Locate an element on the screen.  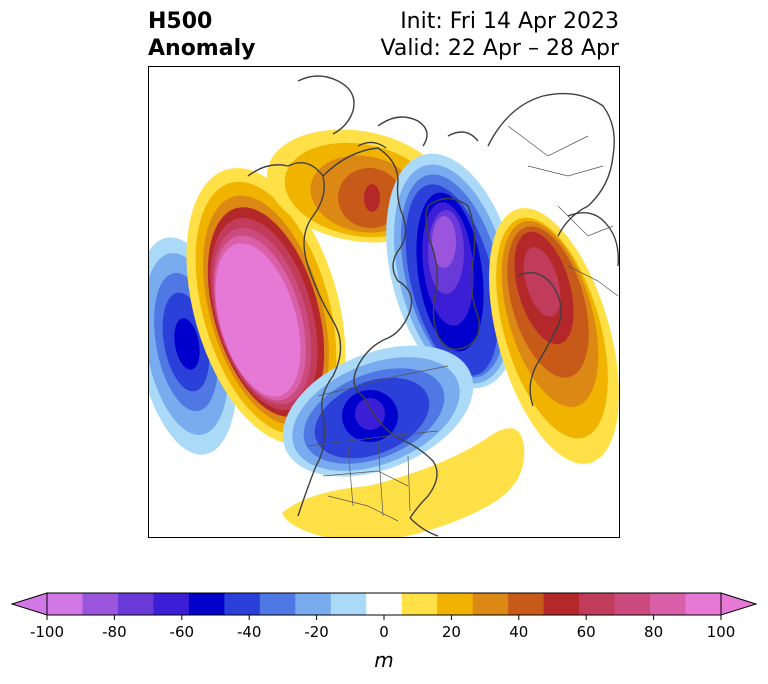
colorbar-tick-label: 100 is located at coordinates (721, 632).